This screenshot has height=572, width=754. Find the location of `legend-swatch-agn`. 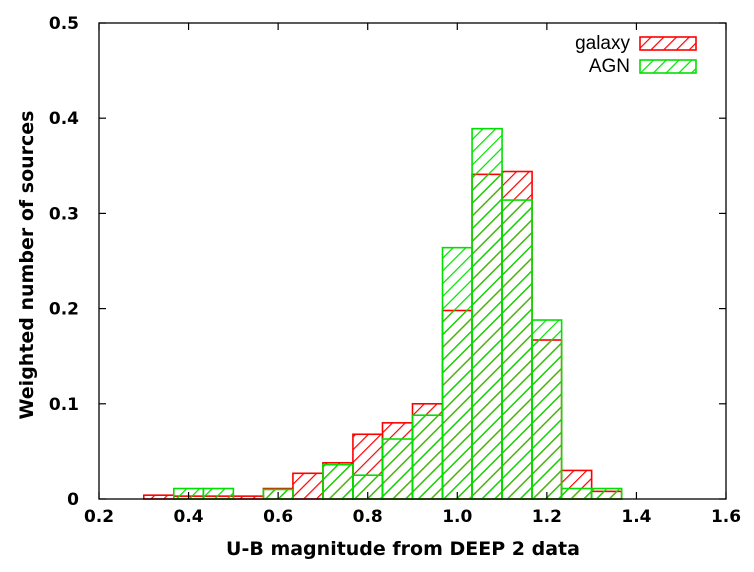

legend-swatch-agn is located at coordinates (668, 66).